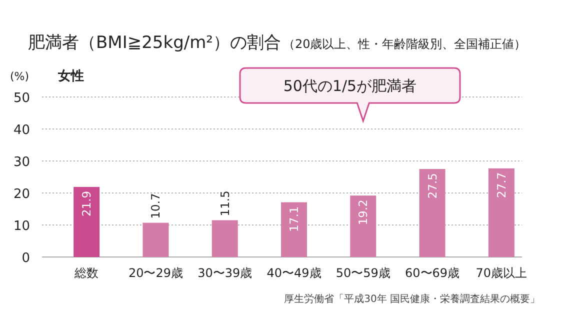  I want to click on x-tick-label: 60〜69歳, so click(432, 273).